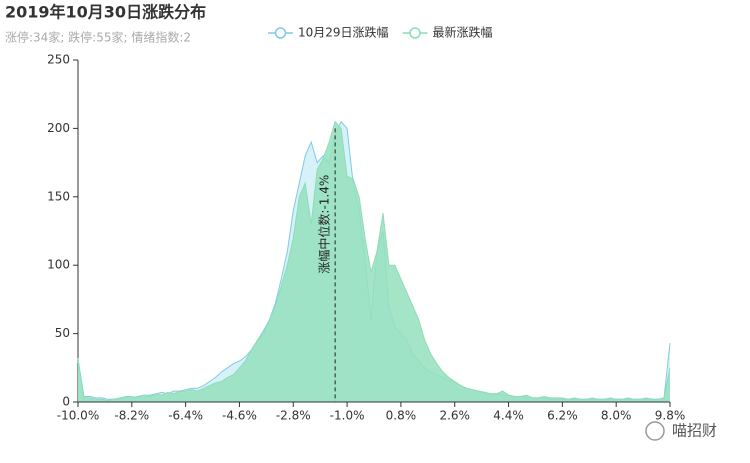 The height and width of the screenshot is (463, 750). What do you see at coordinates (508, 416) in the screenshot?
I see `x-tick-label: 4.4%` at bounding box center [508, 416].